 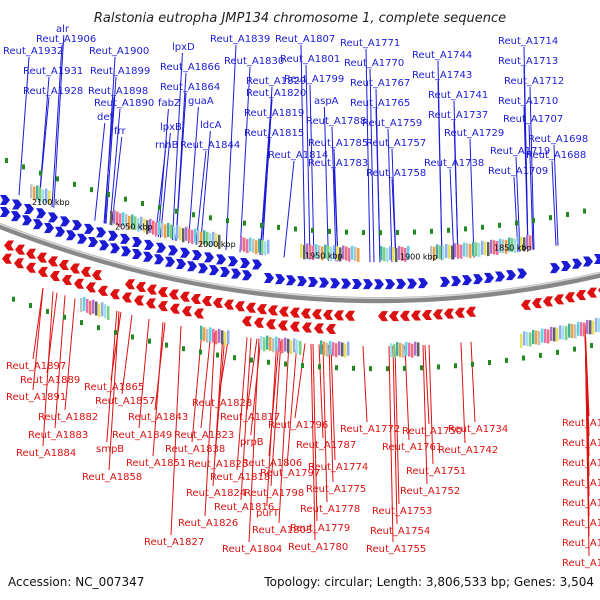 I want to click on forward-gene-label: Reut_A1741, so click(x=458, y=95).